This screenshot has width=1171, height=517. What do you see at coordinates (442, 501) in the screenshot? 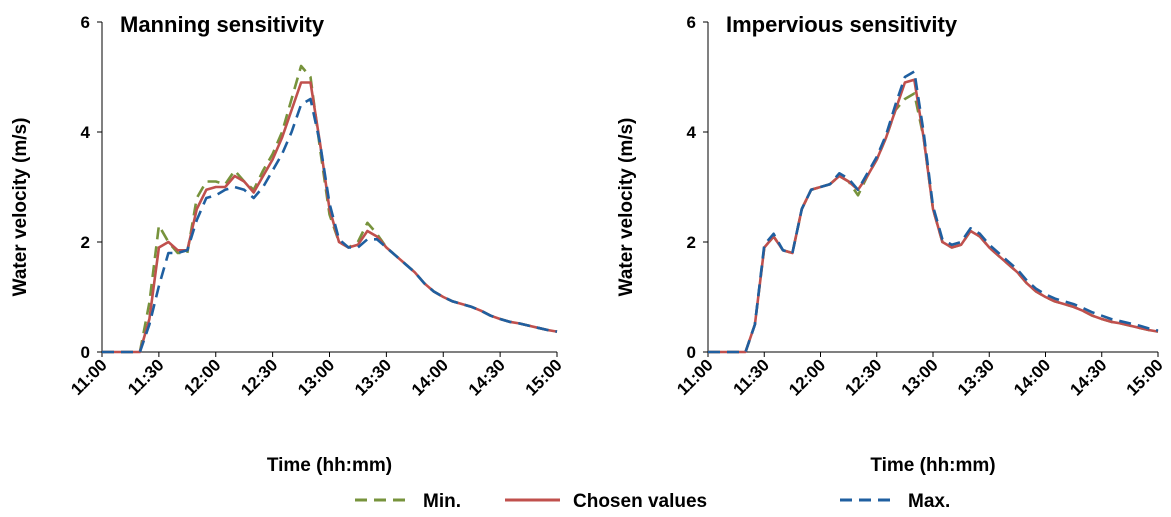
I see `legend-label: Min.` at bounding box center [442, 501].